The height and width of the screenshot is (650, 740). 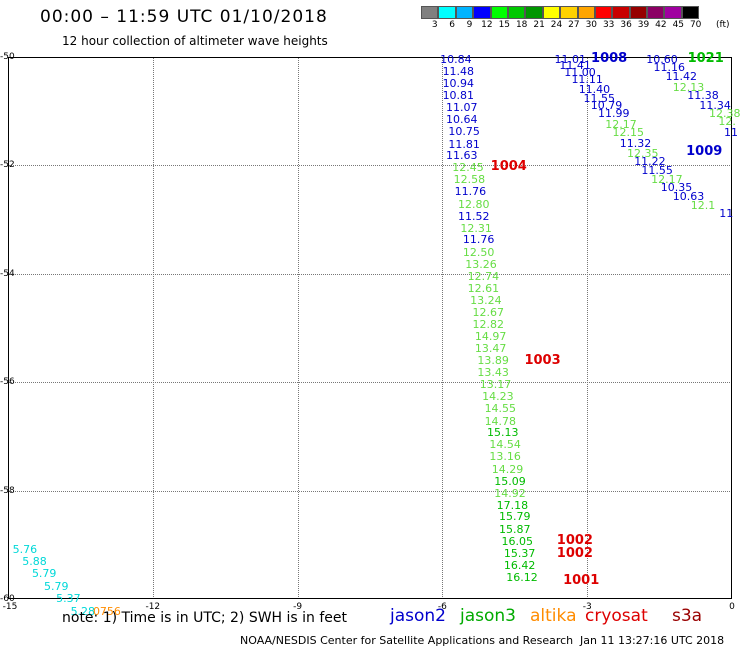 What do you see at coordinates (522, 578) in the screenshot?
I see `wave-height-value: 16.12` at bounding box center [522, 578].